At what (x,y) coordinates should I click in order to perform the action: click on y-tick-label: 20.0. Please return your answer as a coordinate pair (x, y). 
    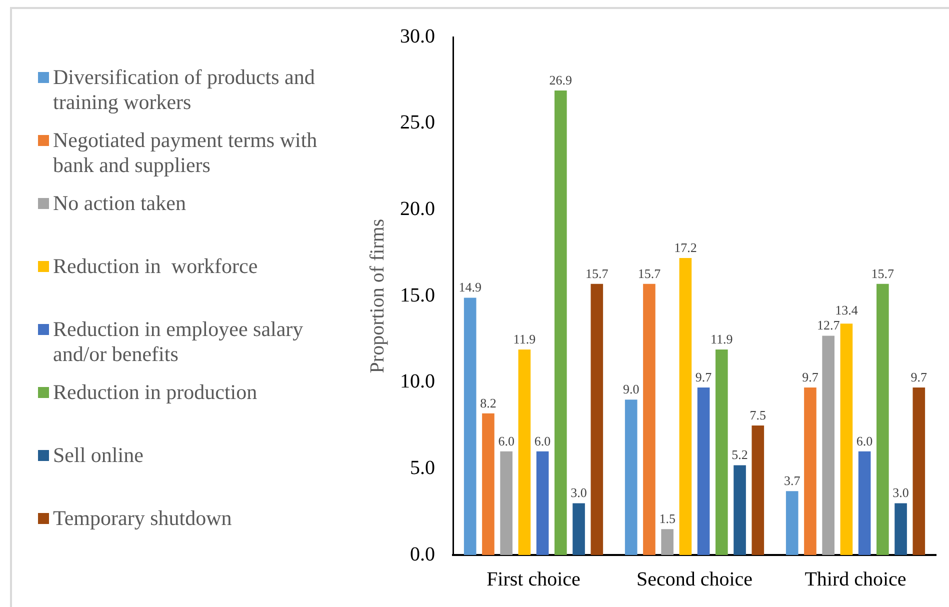
    Looking at the image, I should click on (417, 209).